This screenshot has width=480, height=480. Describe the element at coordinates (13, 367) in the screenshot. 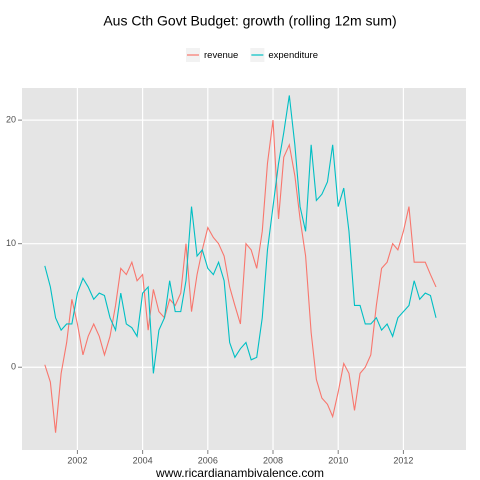

I see `y-tick-label: 0` at that location.